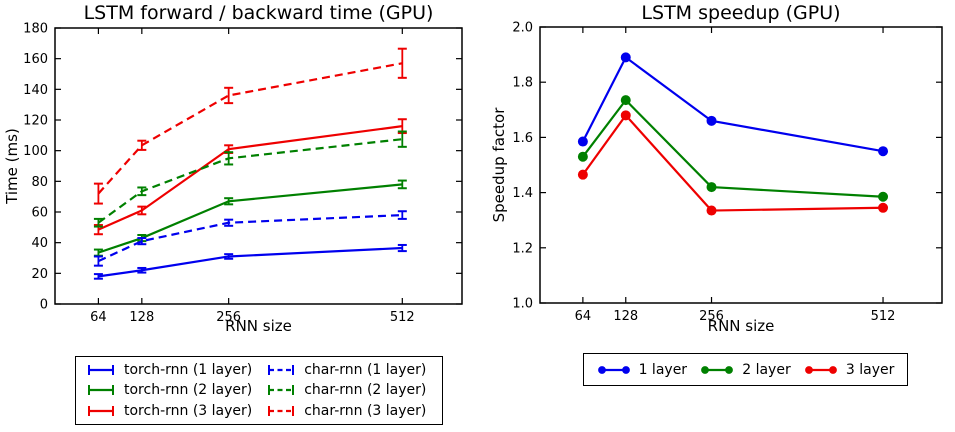 Image resolution: width=955 pixels, height=432 pixels. Describe the element at coordinates (522, 28) in the screenshot. I see `y-tick-label: 2.0` at that location.